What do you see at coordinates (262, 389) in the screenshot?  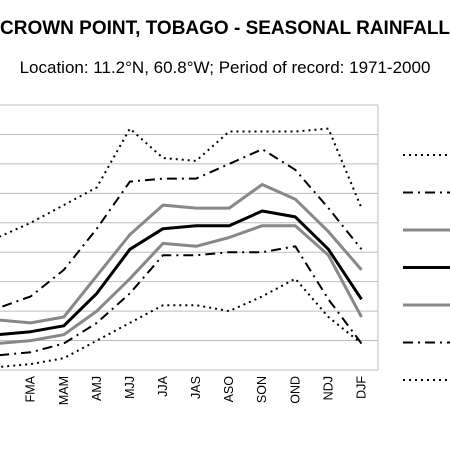 I see `x-tick-label: SON` at bounding box center [262, 389].